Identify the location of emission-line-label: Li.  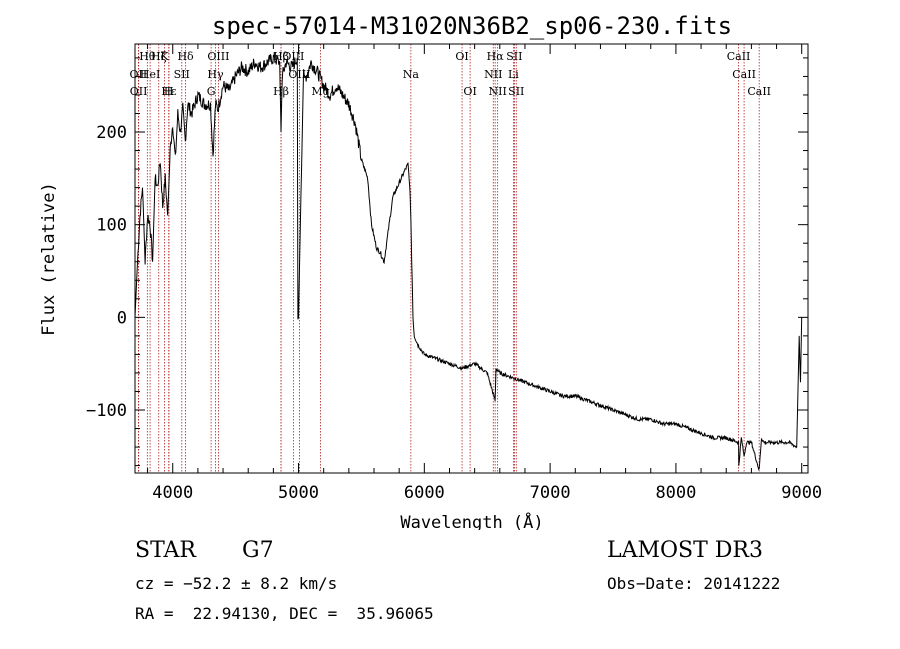
(513, 74).